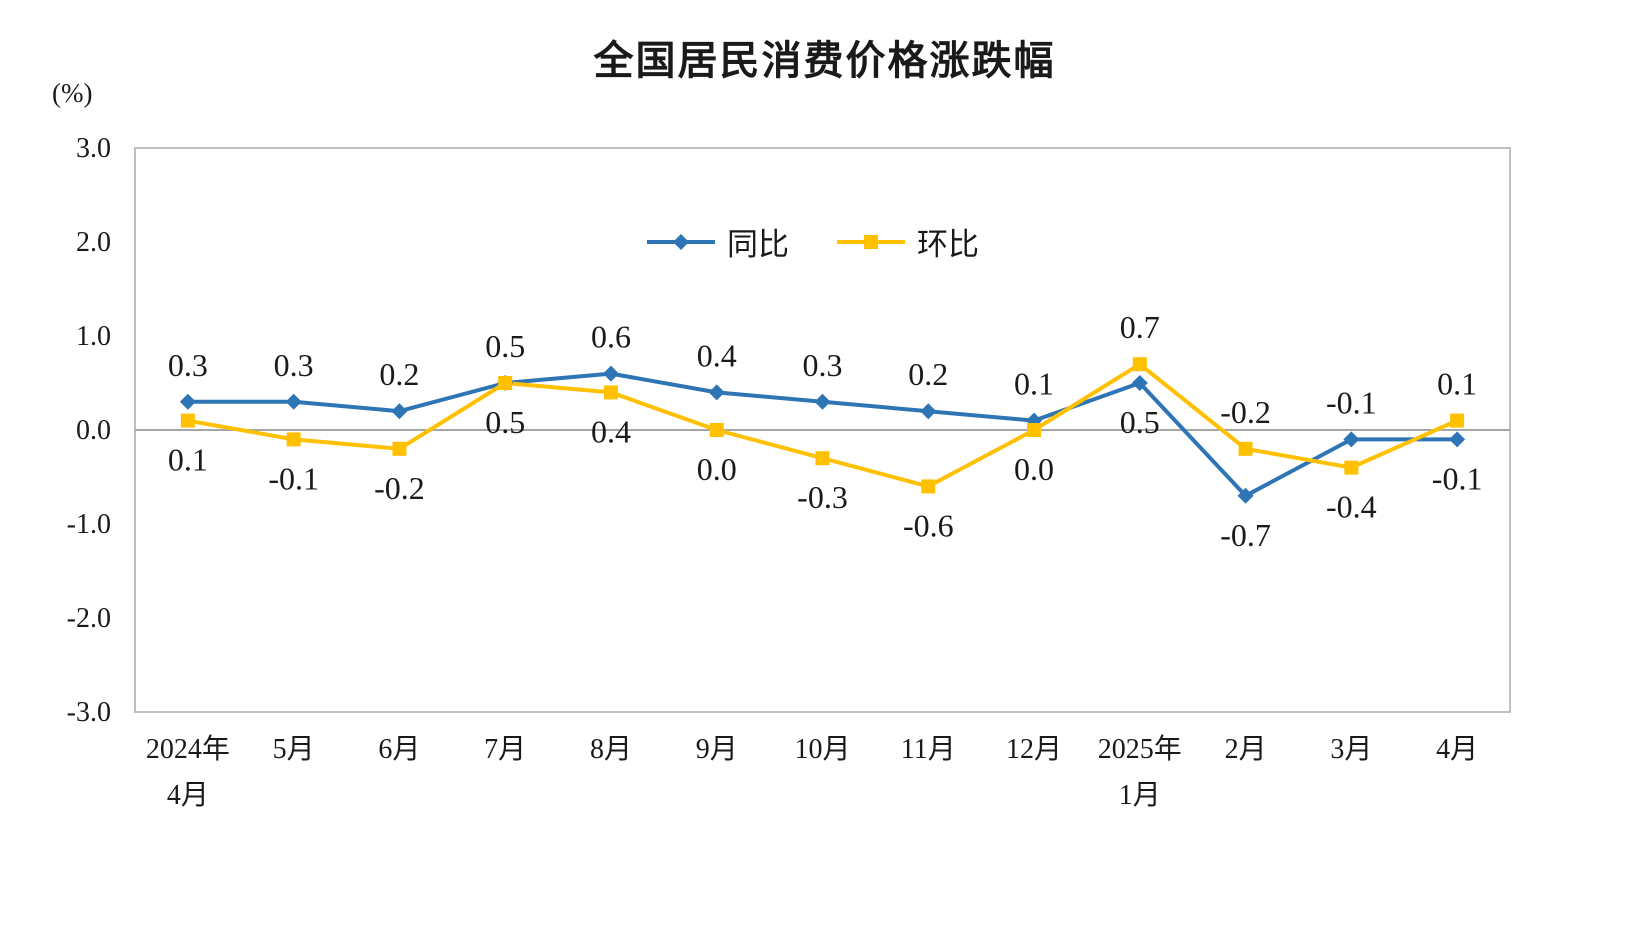 This screenshot has height=946, width=1649. I want to click on data-label: 0.6, so click(611, 337).